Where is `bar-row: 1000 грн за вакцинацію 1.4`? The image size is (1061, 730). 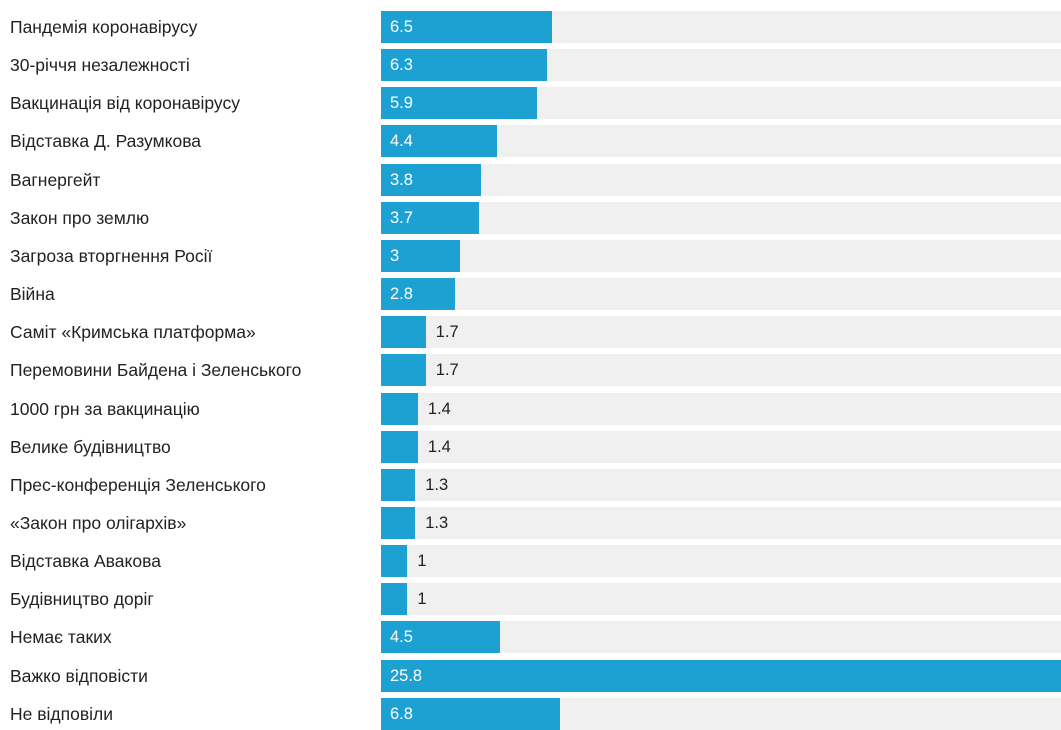
bar-row: 1000 грн за вакцинацію 1.4 is located at coordinates (530, 409).